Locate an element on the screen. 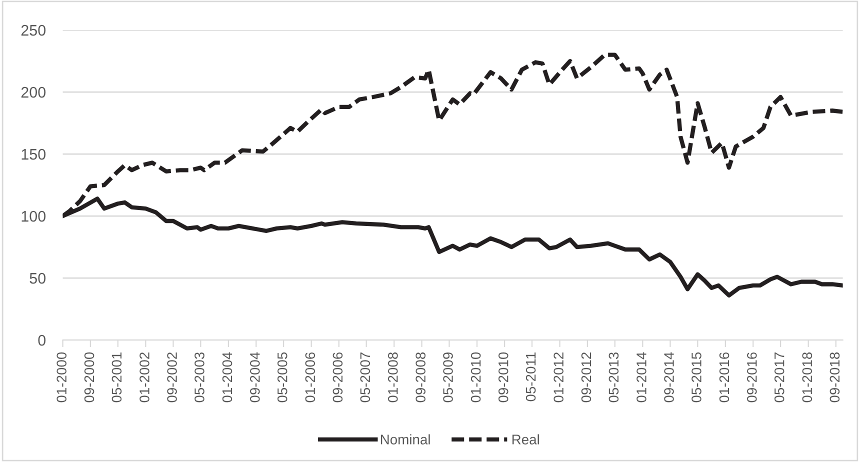 The width and height of the screenshot is (860, 462). x-tick-label: 01-2006 is located at coordinates (310, 377).